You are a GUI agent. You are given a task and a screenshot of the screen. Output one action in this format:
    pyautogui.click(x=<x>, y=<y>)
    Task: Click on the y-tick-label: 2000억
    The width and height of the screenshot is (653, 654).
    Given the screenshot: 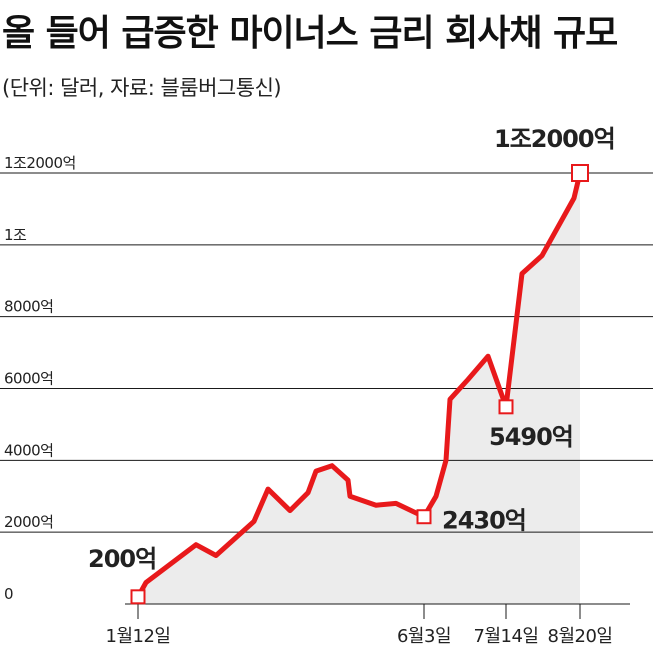 What is the action you would take?
    pyautogui.click(x=28, y=522)
    